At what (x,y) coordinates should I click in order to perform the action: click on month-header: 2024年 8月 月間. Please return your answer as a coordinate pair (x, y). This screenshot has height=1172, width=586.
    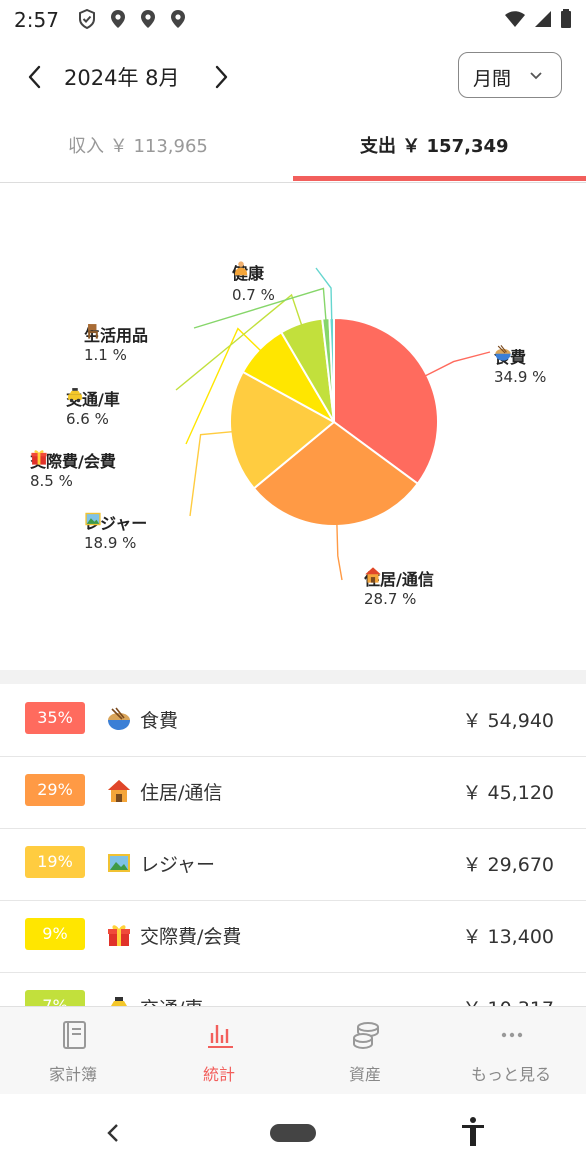
    Looking at the image, I should click on (293, 77).